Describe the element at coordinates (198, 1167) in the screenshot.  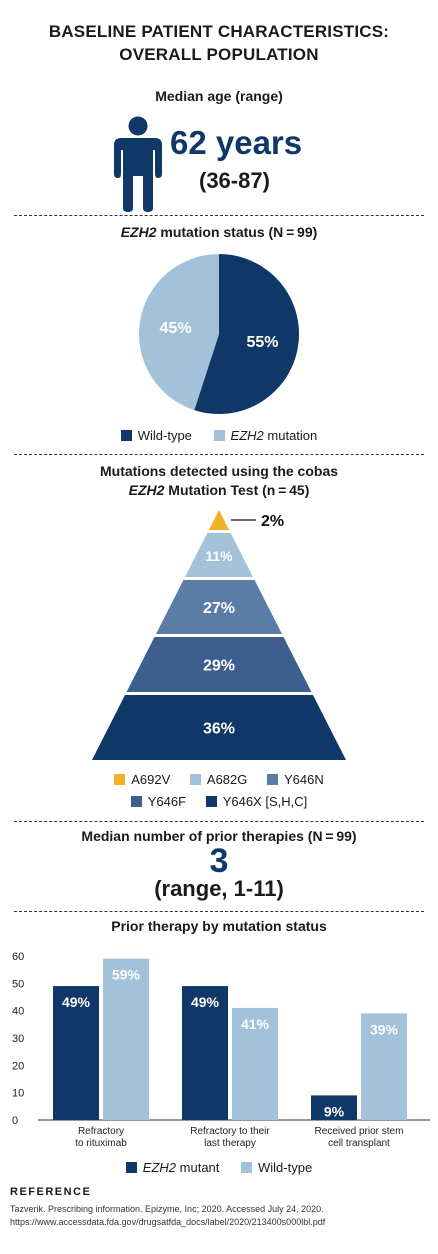
I see `bar-legend-label-mutant: mutant` at that location.